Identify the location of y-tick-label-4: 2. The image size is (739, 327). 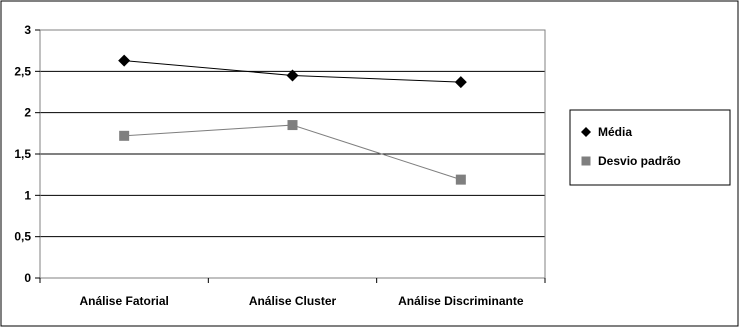
(27, 113).